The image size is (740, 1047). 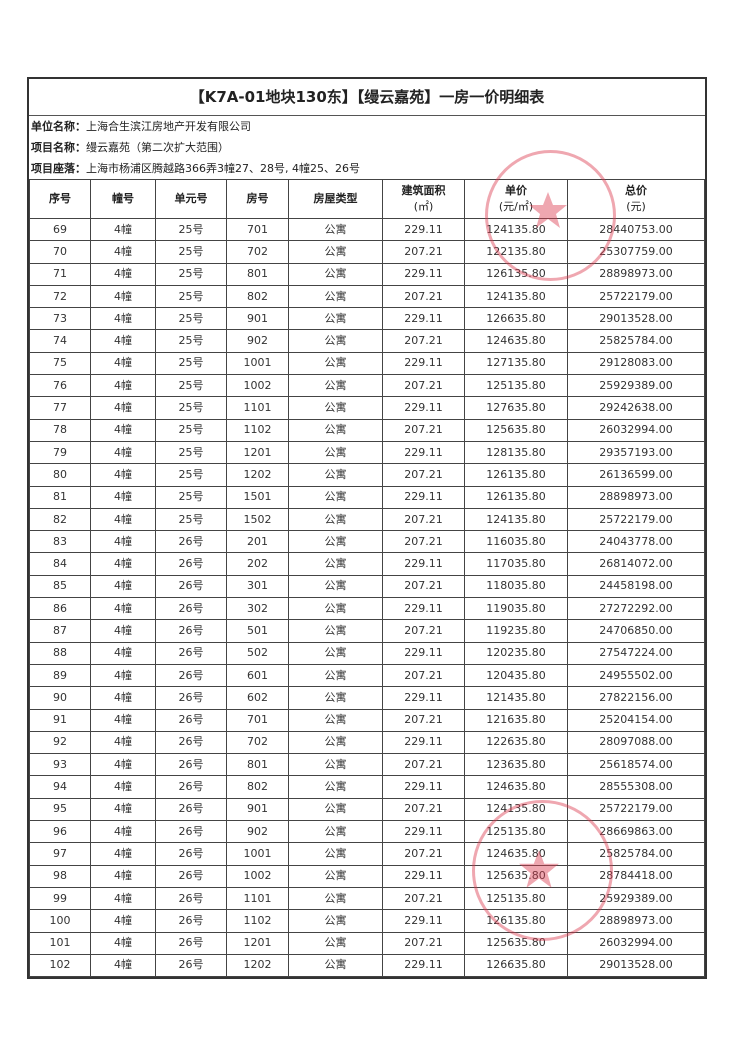 I want to click on table-row: 99 4幢 26号 1101 公寓 207.21 125135.80 25929389.00, so click(x=367, y=898).